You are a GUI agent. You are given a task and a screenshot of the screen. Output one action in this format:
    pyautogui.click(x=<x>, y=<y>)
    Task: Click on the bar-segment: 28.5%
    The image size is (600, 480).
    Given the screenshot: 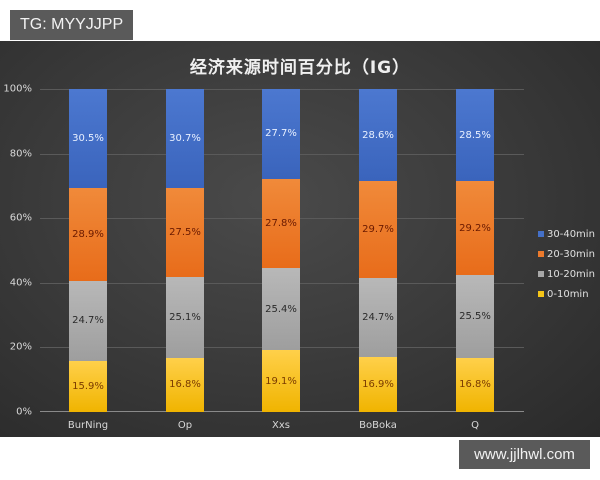 What is the action you would take?
    pyautogui.click(x=475, y=135)
    